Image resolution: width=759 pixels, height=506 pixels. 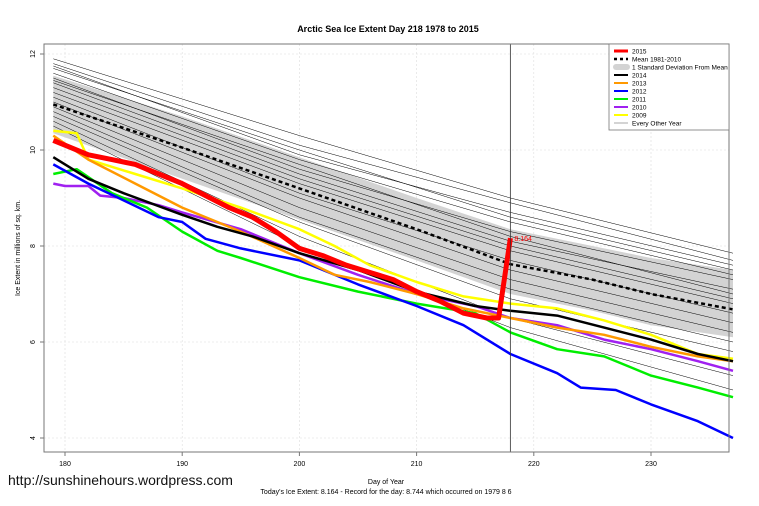 I want to click on legend-swatch-1-standard-deviation-from-mean, so click(x=621, y=67).